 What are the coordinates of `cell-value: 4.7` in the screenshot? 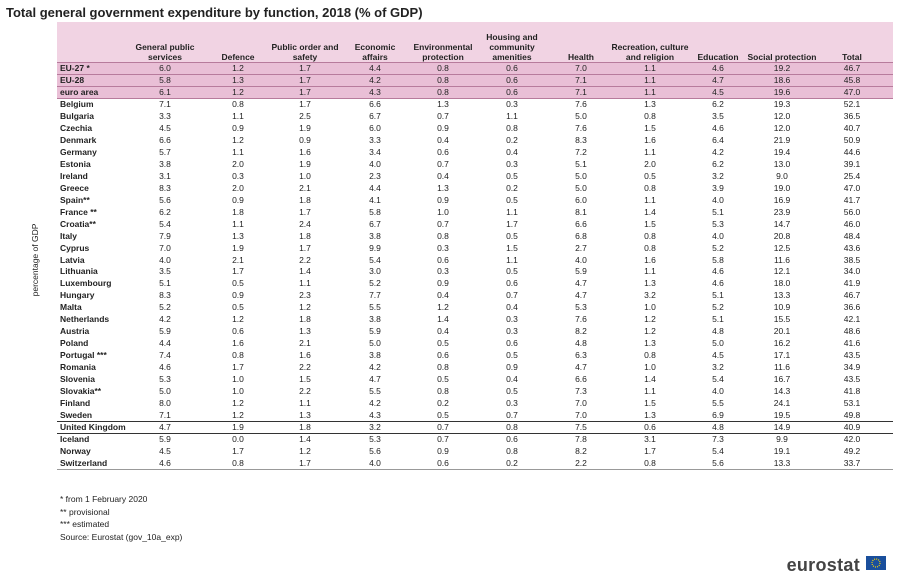 It's located at (165, 427).